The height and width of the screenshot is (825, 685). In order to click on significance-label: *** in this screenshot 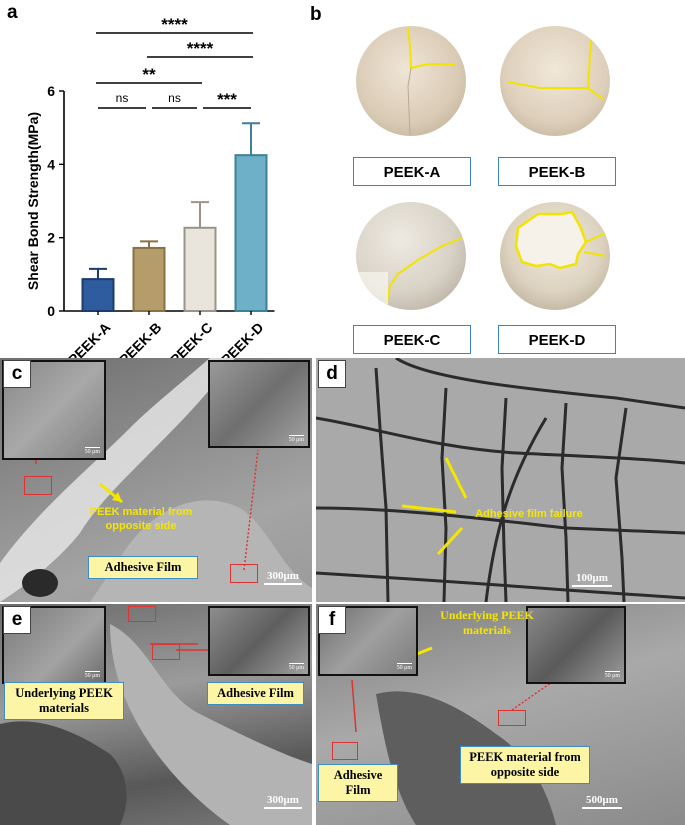, I will do `click(227, 99)`.